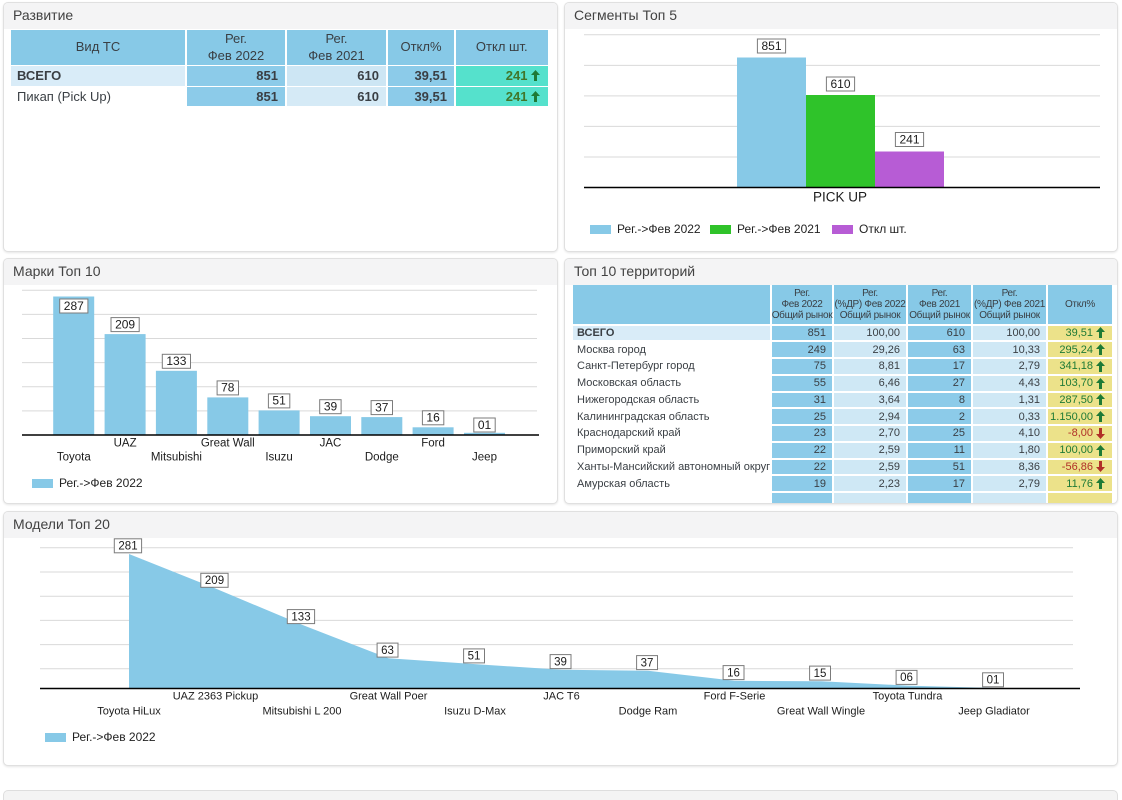  What do you see at coordinates (389, 697) in the screenshot?
I see `svg-text: Great Wall Poer` at bounding box center [389, 697].